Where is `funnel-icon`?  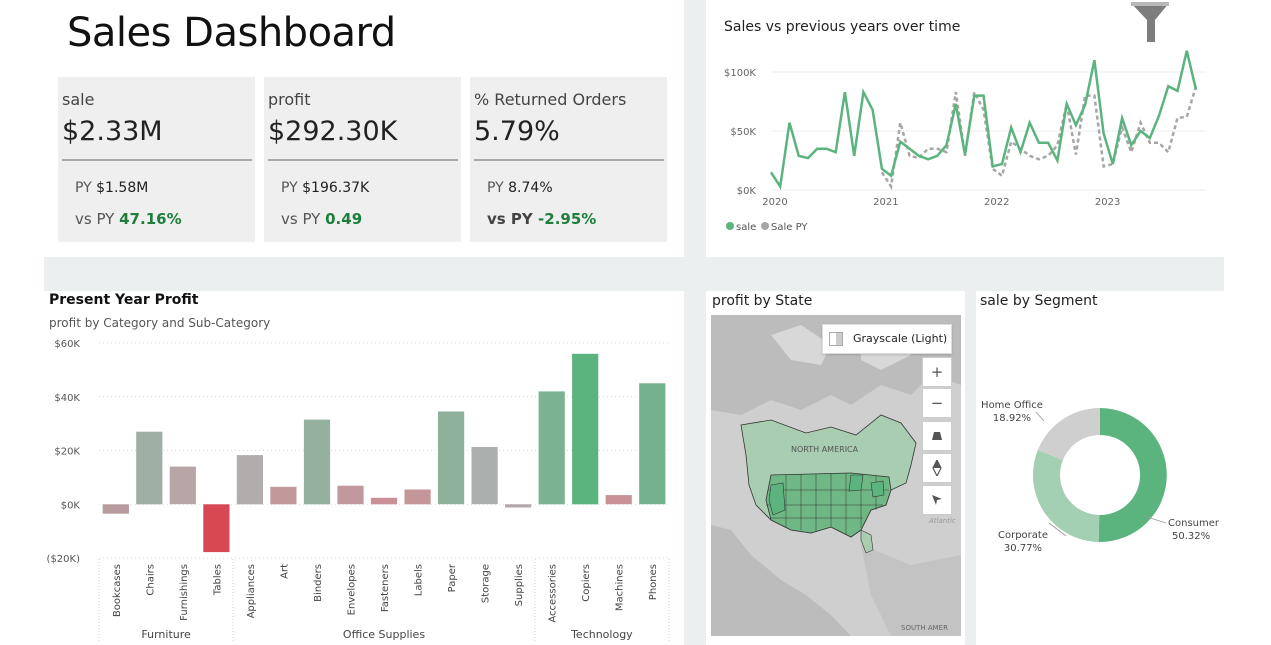
funnel-icon is located at coordinates (1151, 23).